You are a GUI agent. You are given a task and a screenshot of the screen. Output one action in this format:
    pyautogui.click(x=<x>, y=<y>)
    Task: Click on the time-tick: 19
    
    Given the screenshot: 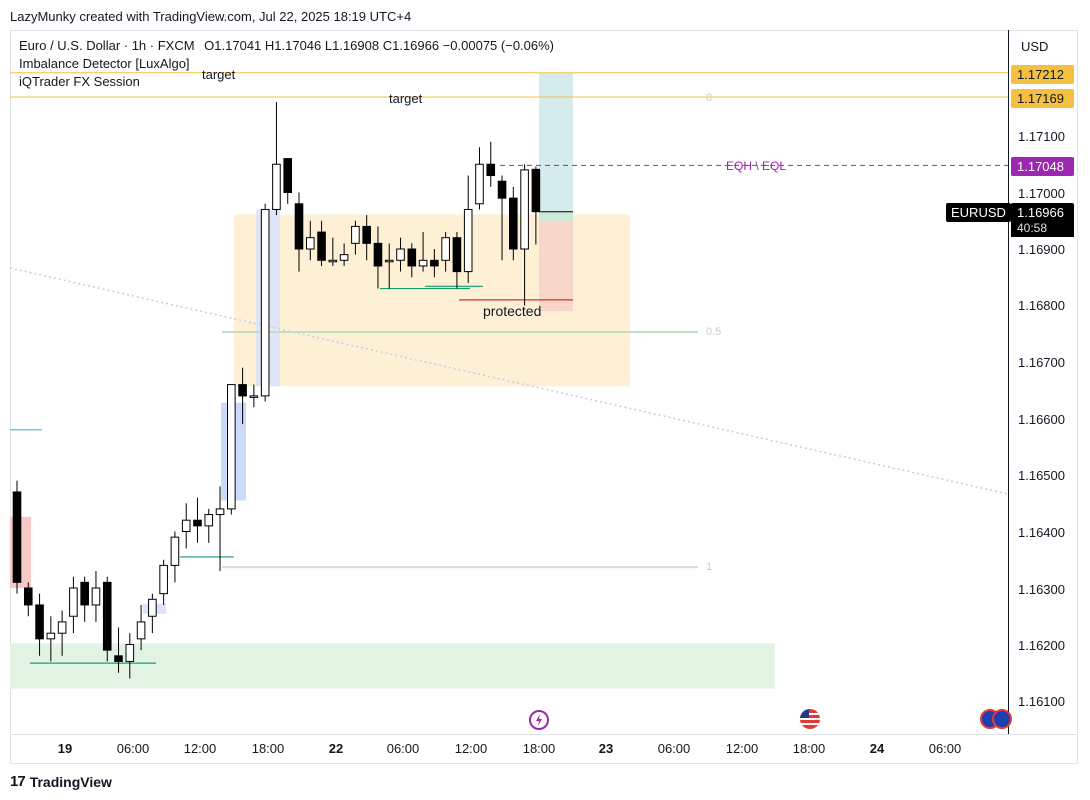 What is the action you would take?
    pyautogui.click(x=65, y=748)
    